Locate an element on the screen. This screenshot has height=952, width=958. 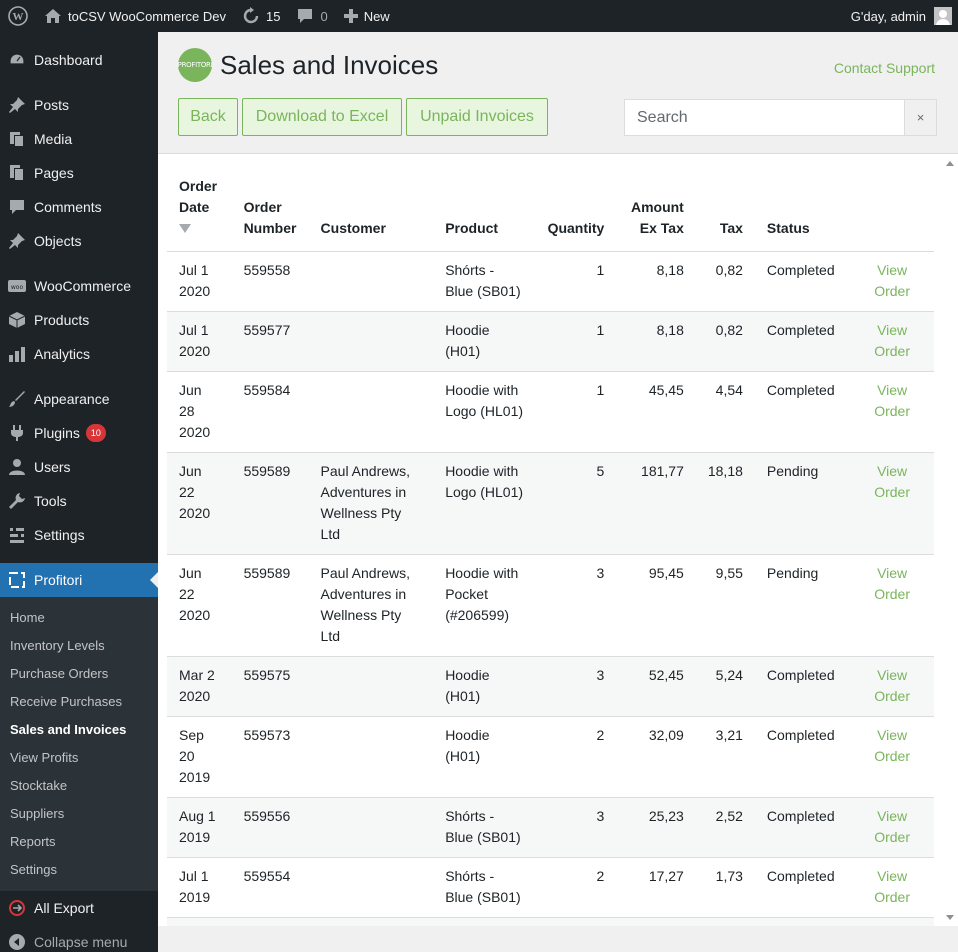
scroll-down-icon is located at coordinates (950, 917).